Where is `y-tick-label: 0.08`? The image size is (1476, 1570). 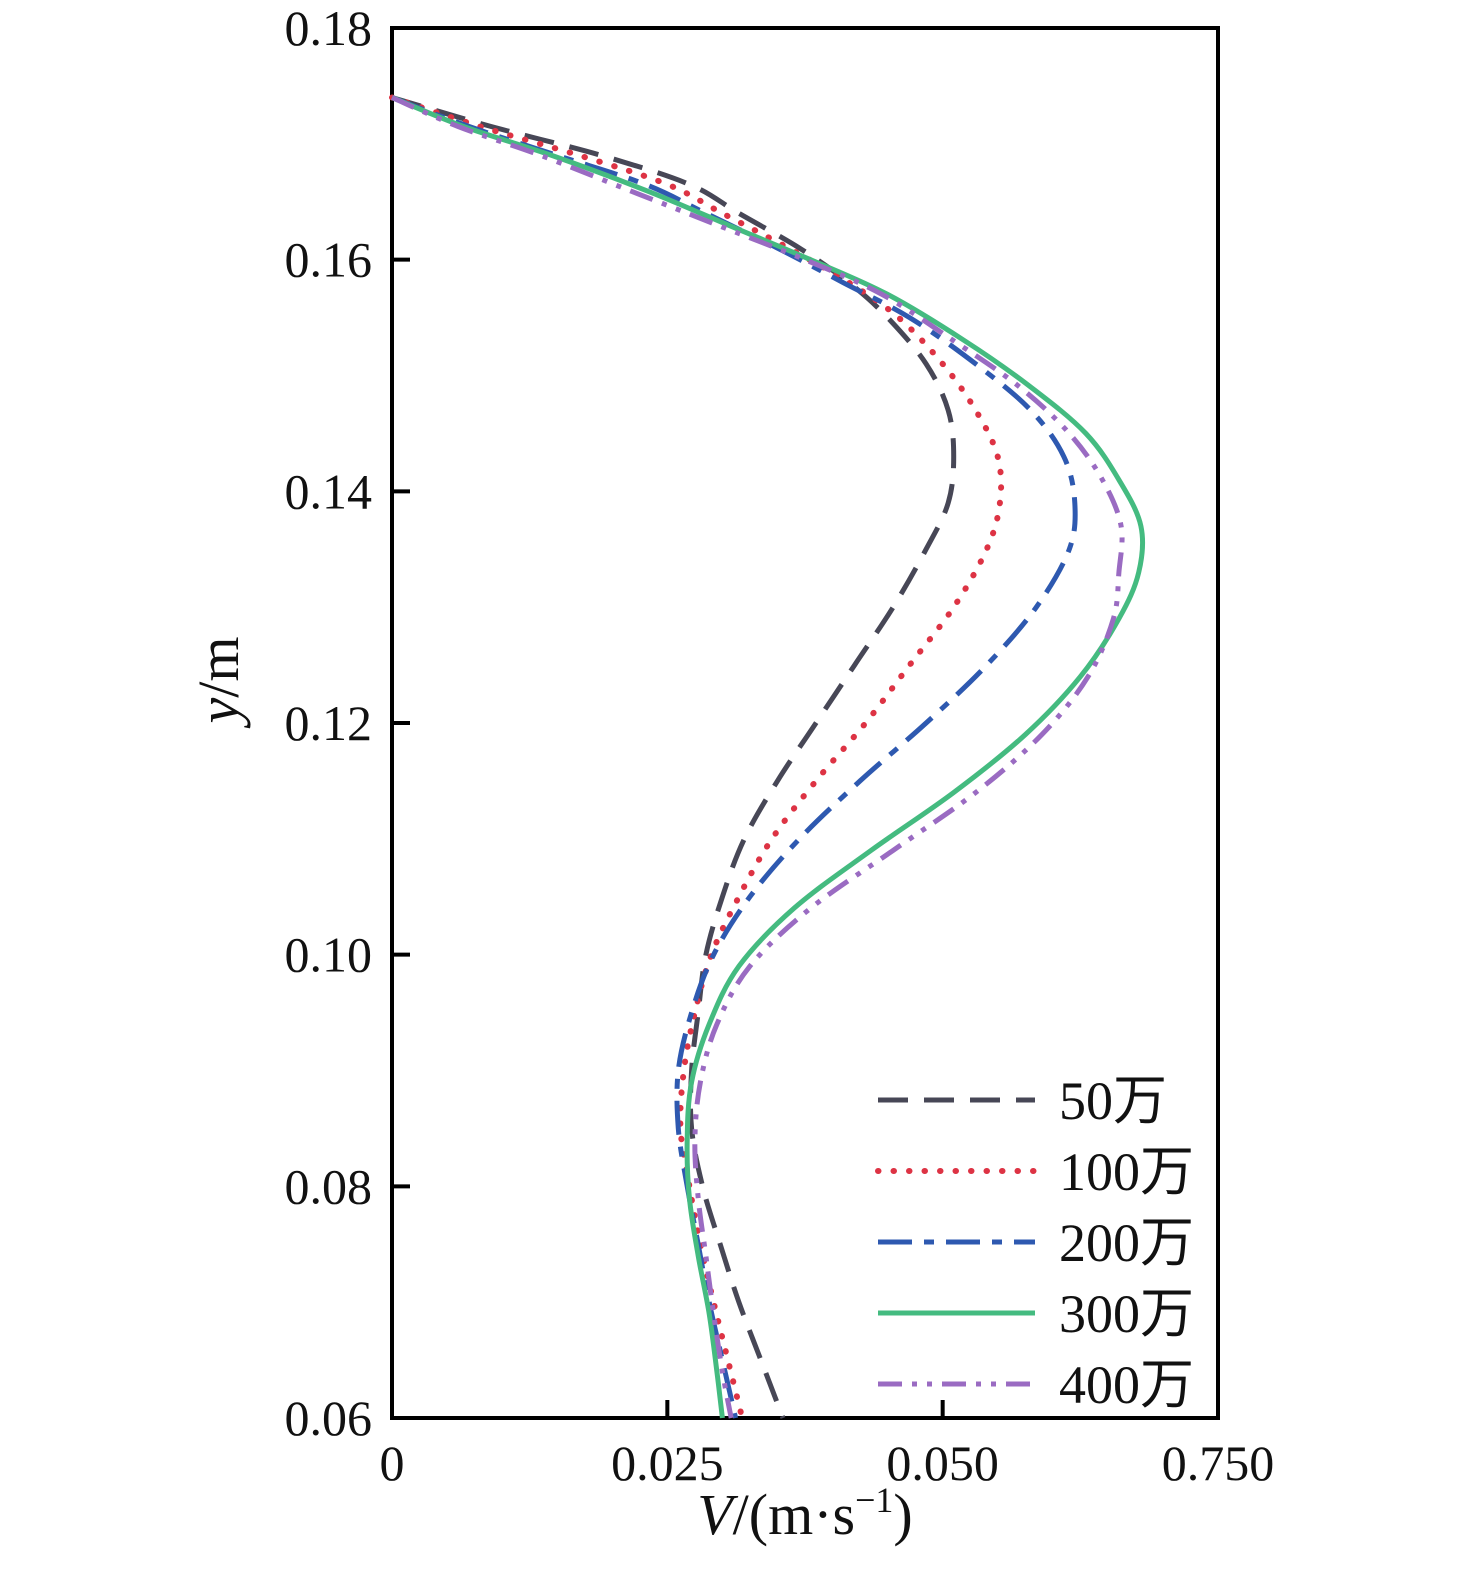
y-tick-label: 0.08 is located at coordinates (329, 1186).